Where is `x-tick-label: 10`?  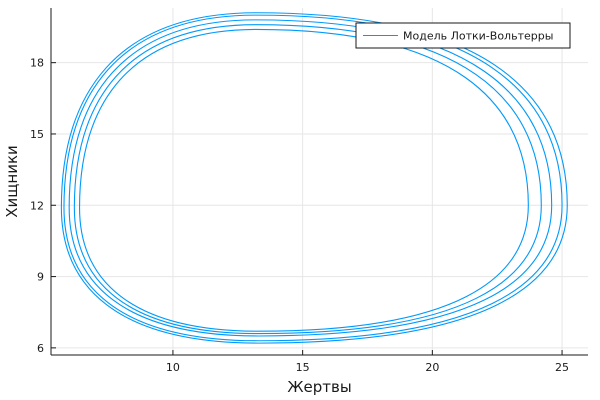 x-tick-label: 10 is located at coordinates (173, 367).